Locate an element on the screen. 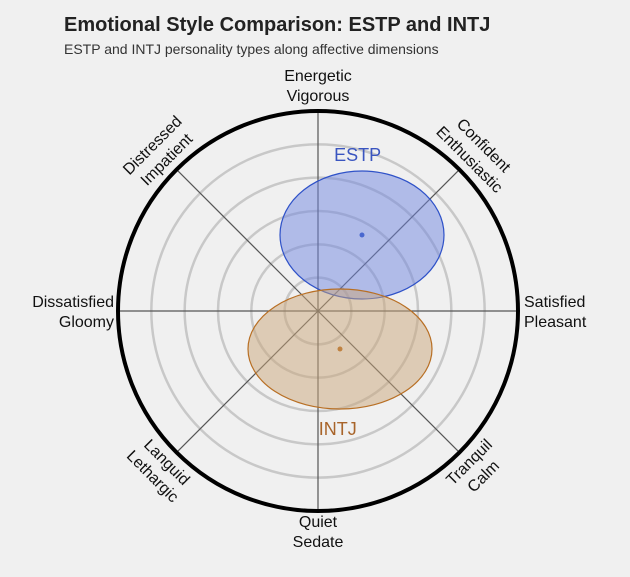  series-center-intj is located at coordinates (340, 349).